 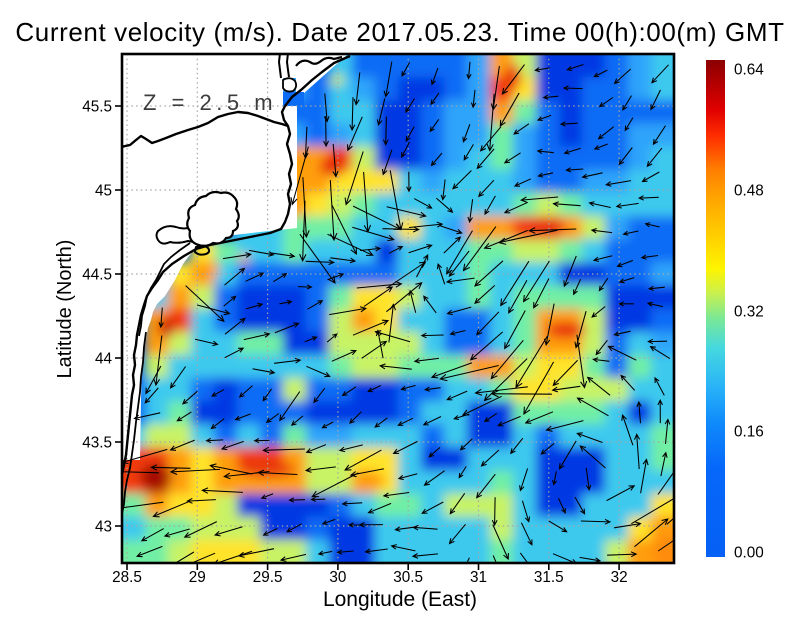 What do you see at coordinates (400, 599) in the screenshot?
I see `svg-text: Longitude (East)` at bounding box center [400, 599].